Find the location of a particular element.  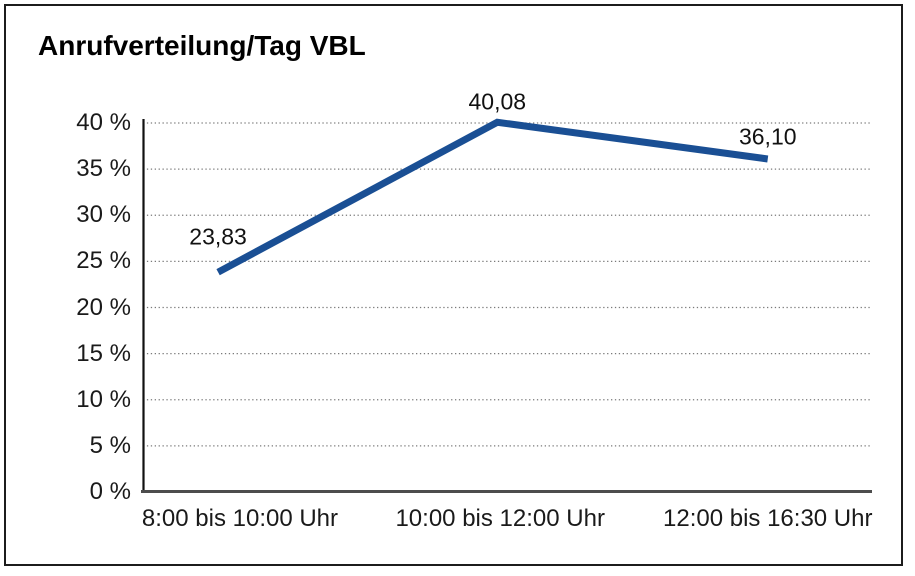

data-value-label: 23,83 is located at coordinates (218, 236).